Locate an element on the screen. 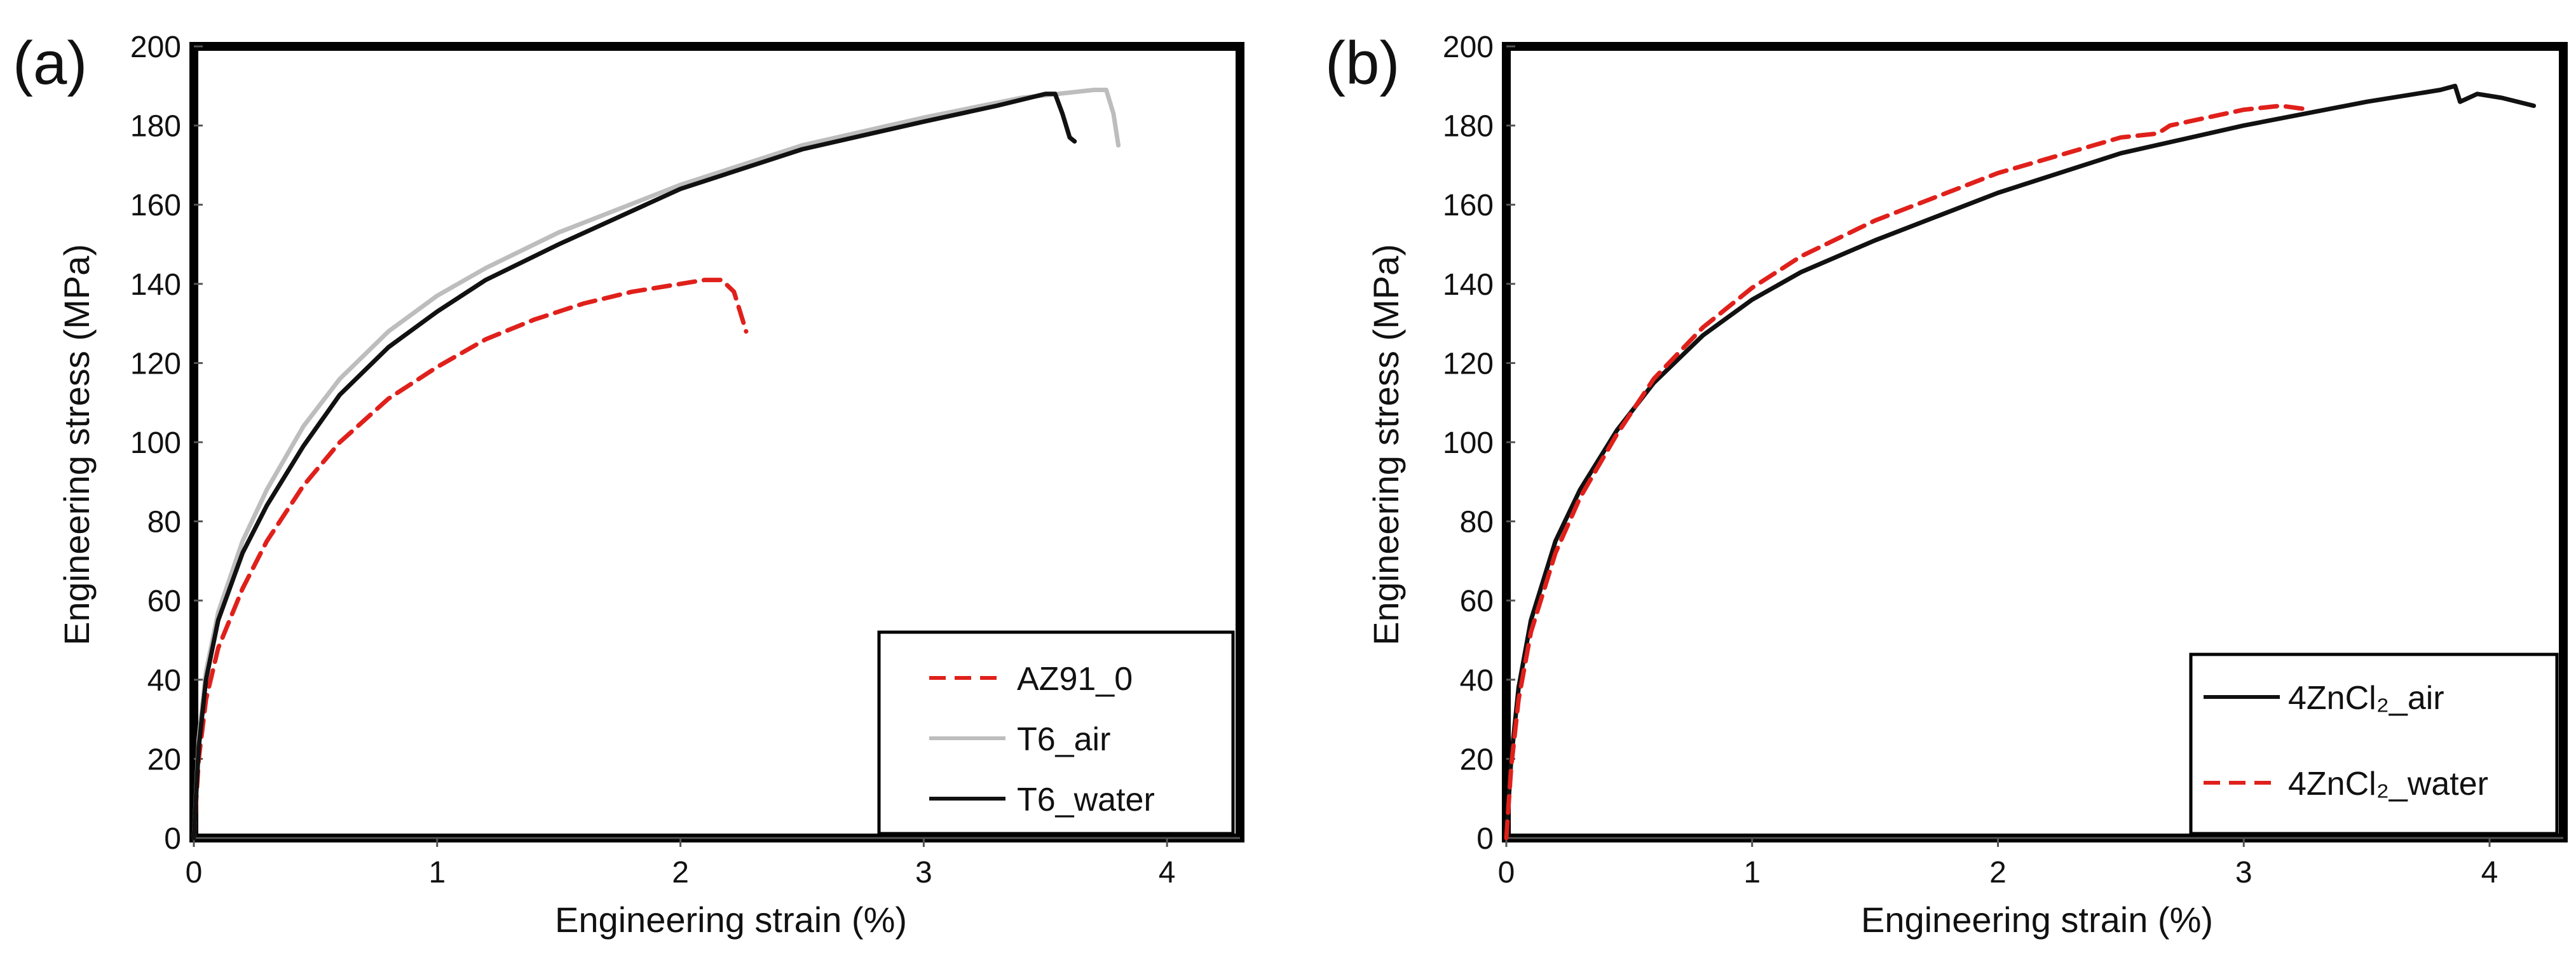  legend-label-4zncl2-water: 4ZnCl₂_water is located at coordinates (2388, 784).